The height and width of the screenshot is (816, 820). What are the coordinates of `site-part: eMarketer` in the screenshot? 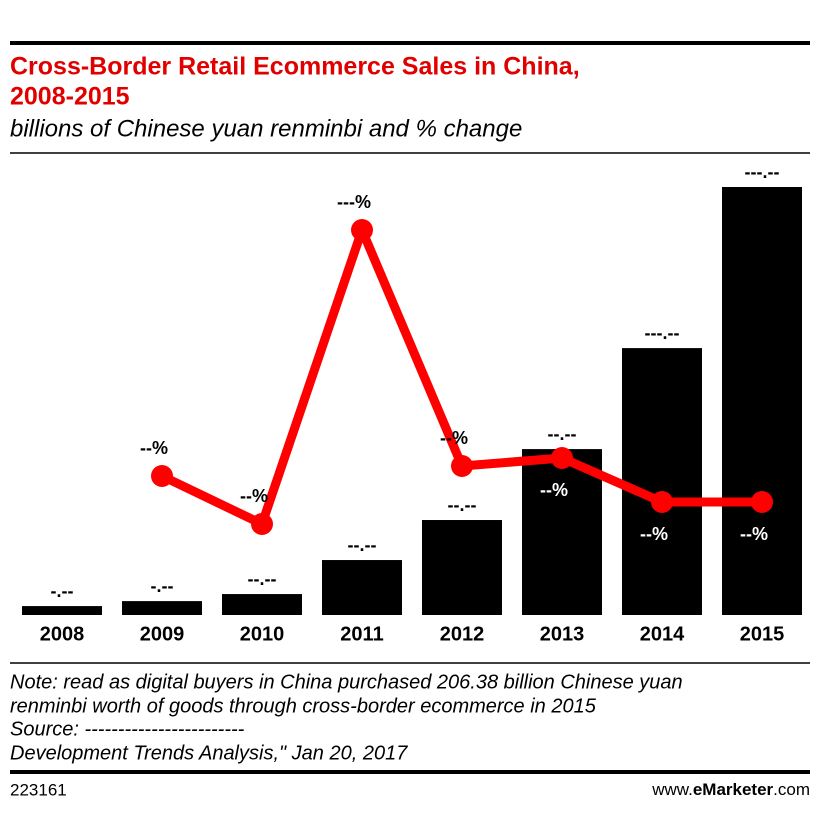 It's located at (733, 789).